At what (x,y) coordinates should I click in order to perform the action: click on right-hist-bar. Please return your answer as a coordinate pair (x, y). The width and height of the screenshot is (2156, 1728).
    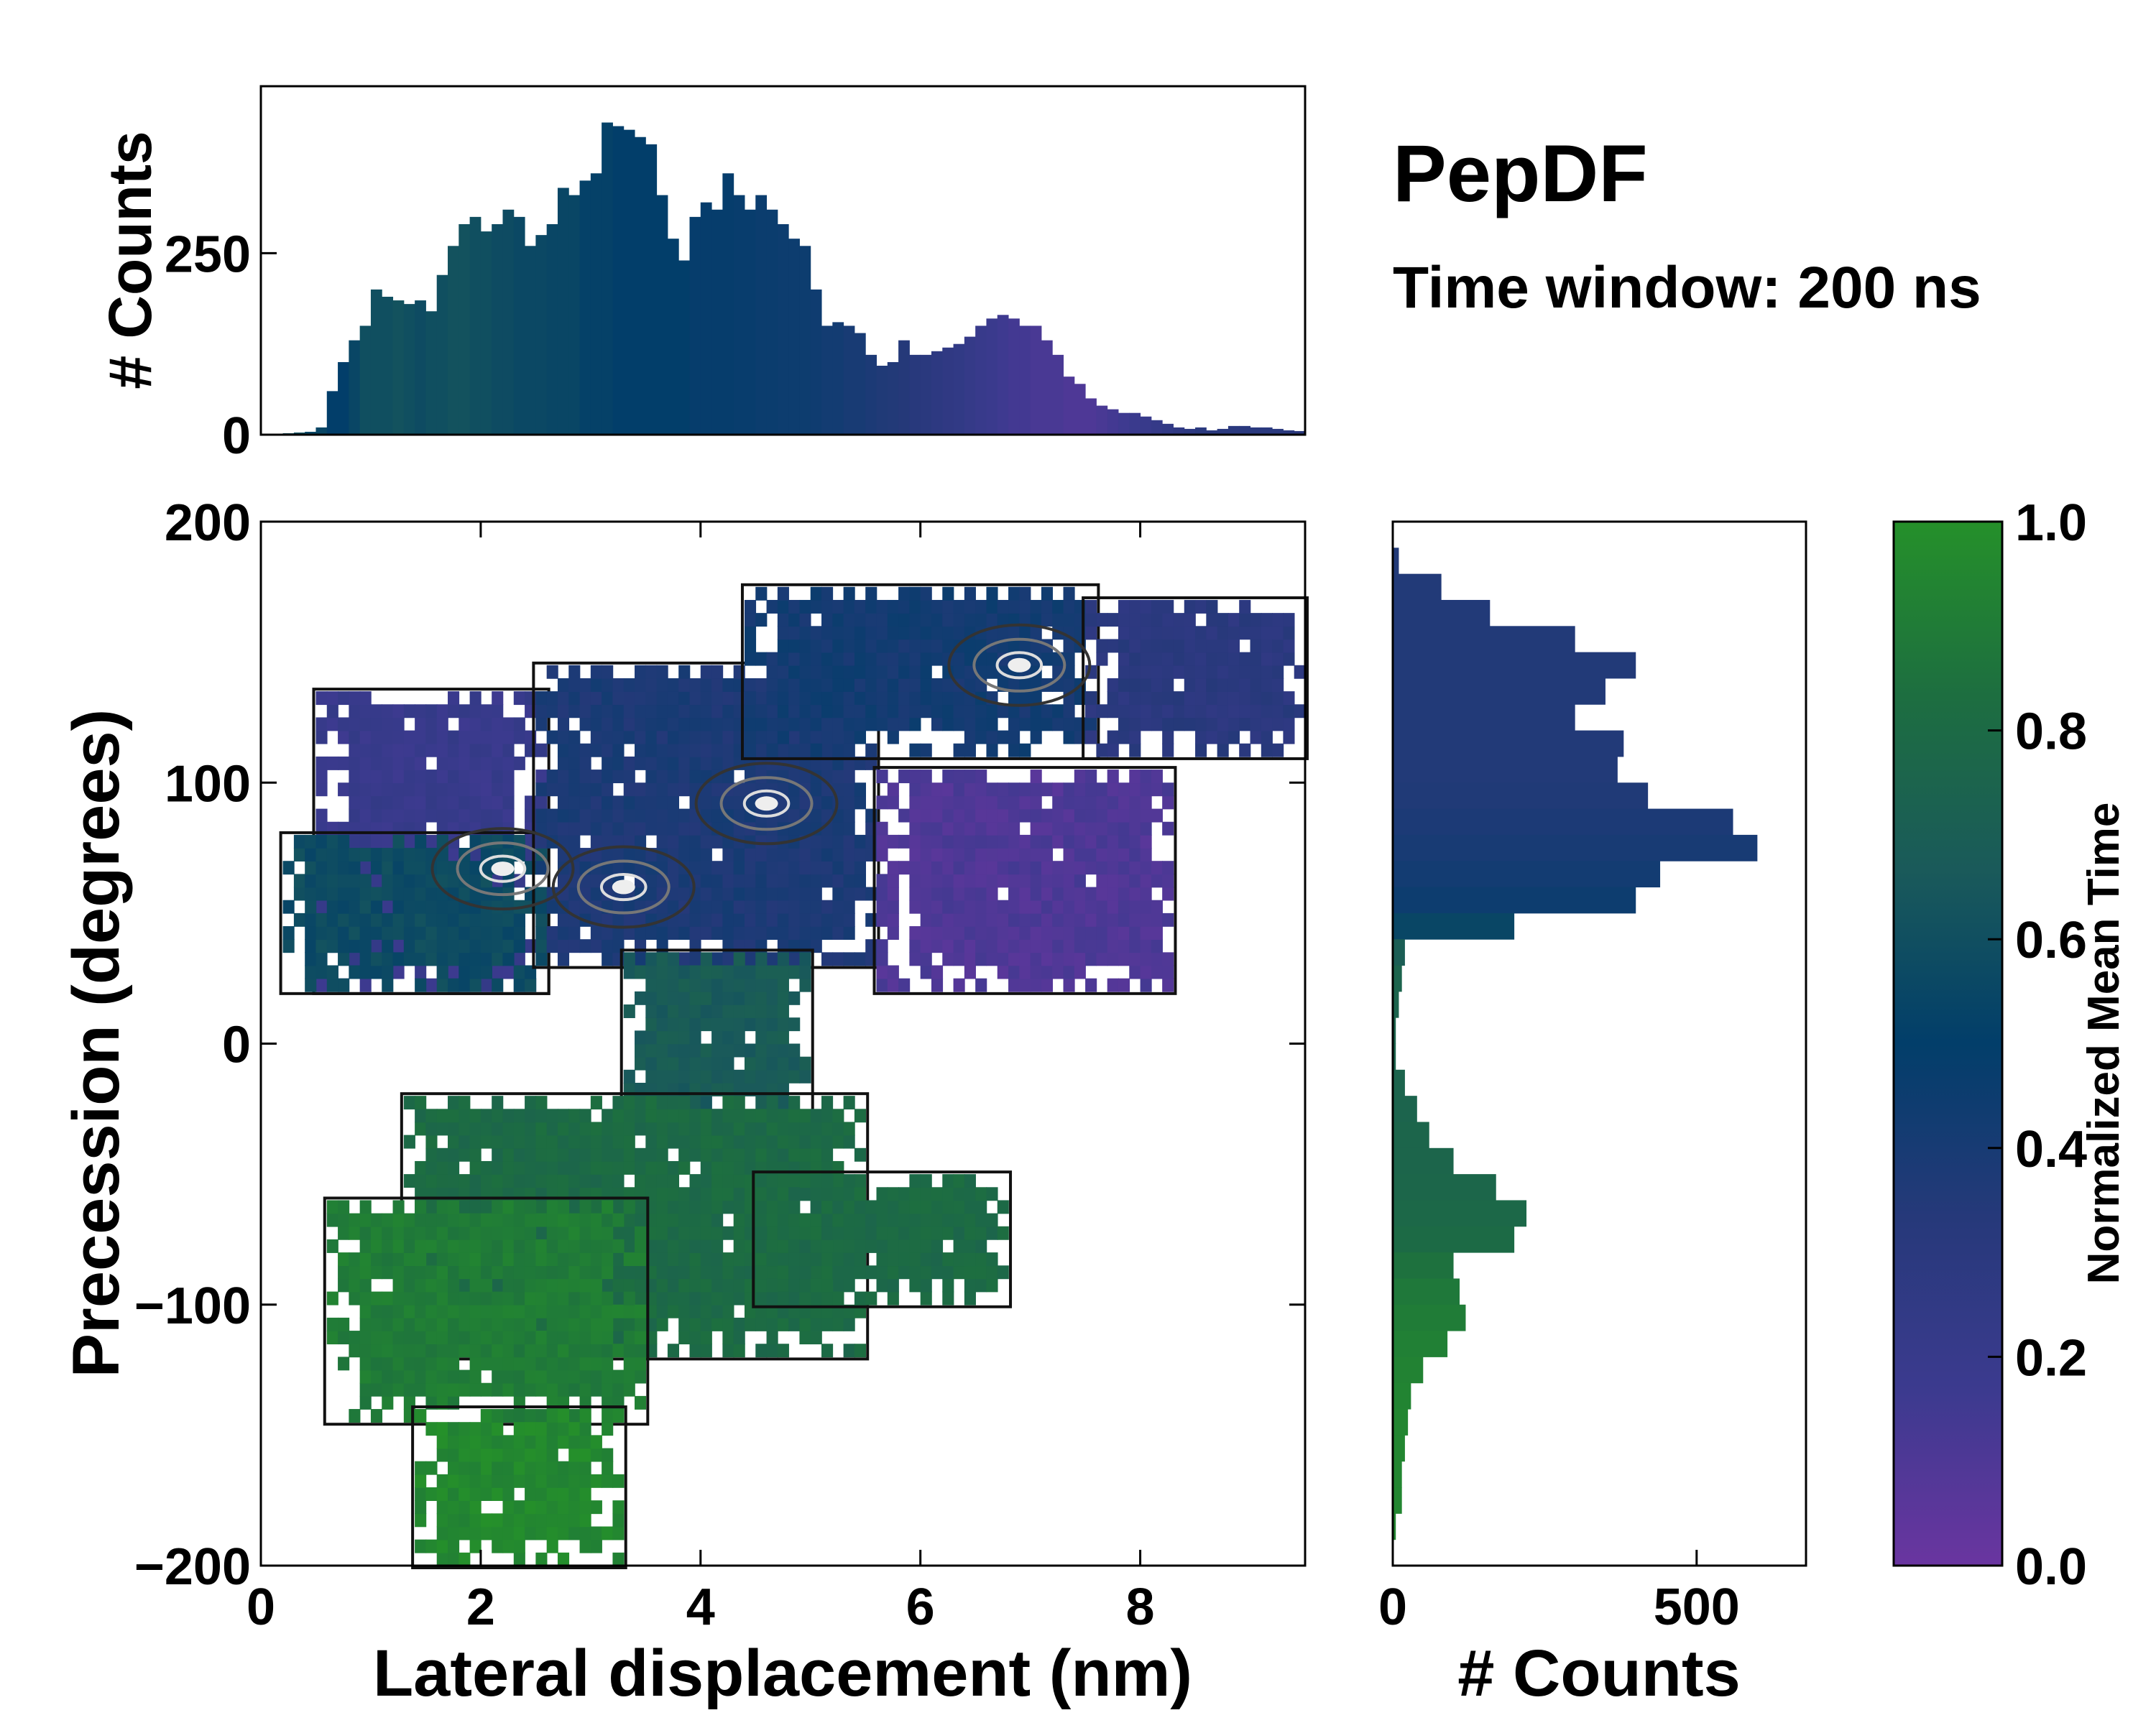
    Looking at the image, I should click on (1423, 1161).